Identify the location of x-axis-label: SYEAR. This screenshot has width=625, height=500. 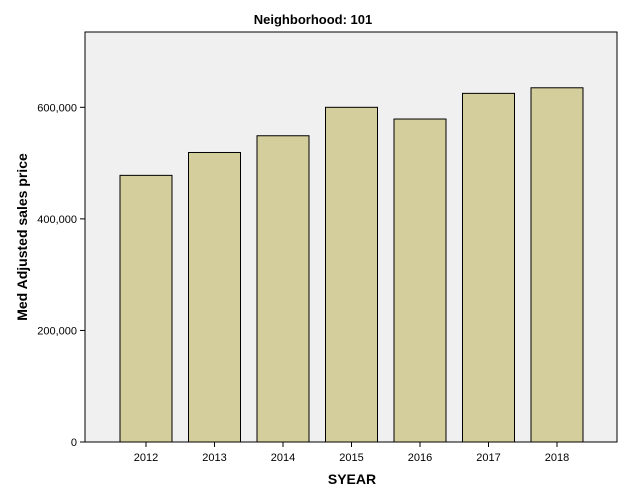
(352, 479).